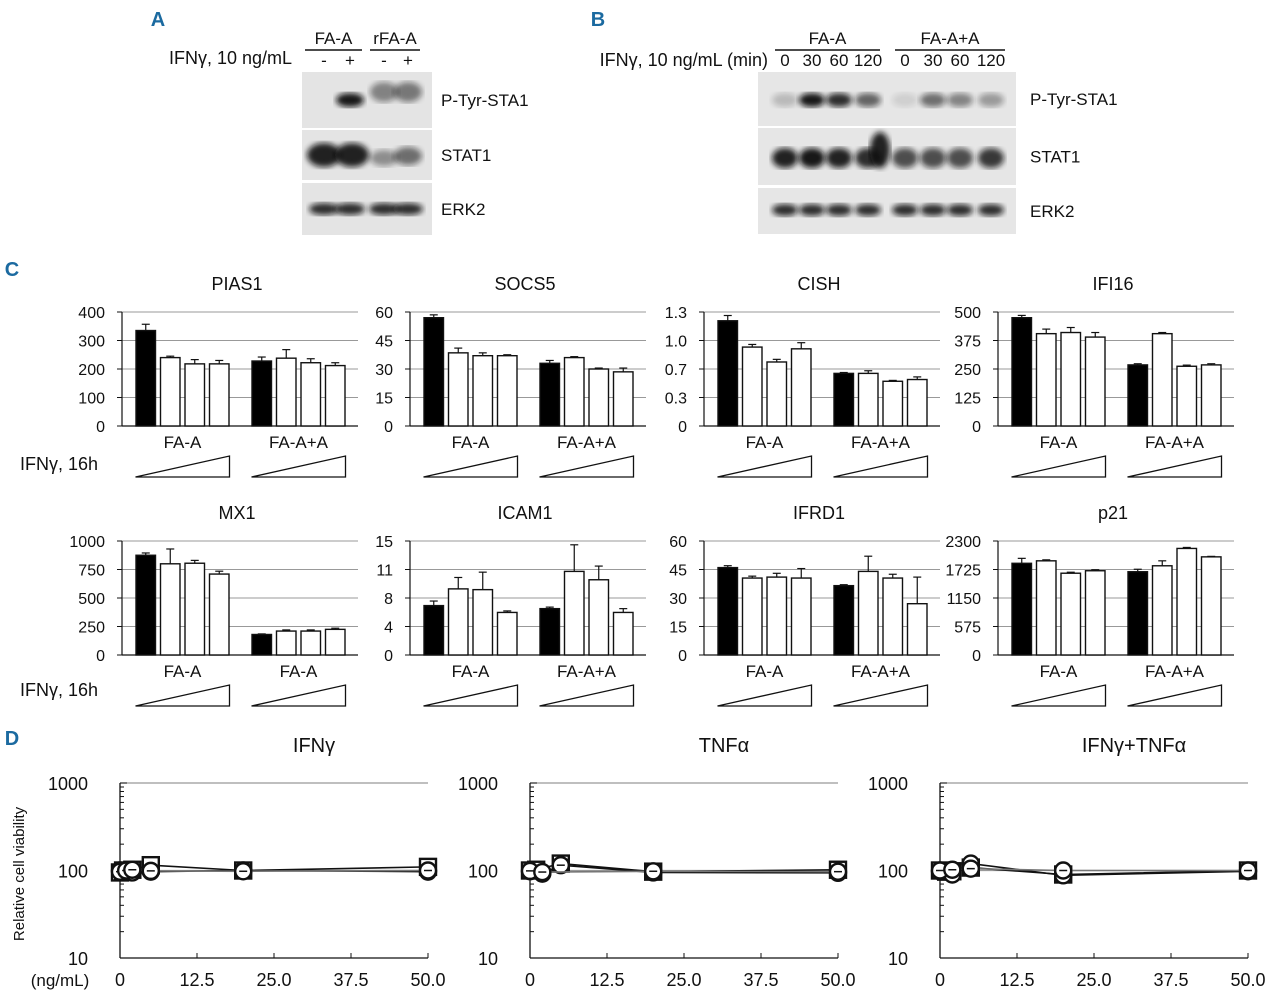  What do you see at coordinates (991, 60) in the screenshot?
I see `timepoint-b-7: 120` at bounding box center [991, 60].